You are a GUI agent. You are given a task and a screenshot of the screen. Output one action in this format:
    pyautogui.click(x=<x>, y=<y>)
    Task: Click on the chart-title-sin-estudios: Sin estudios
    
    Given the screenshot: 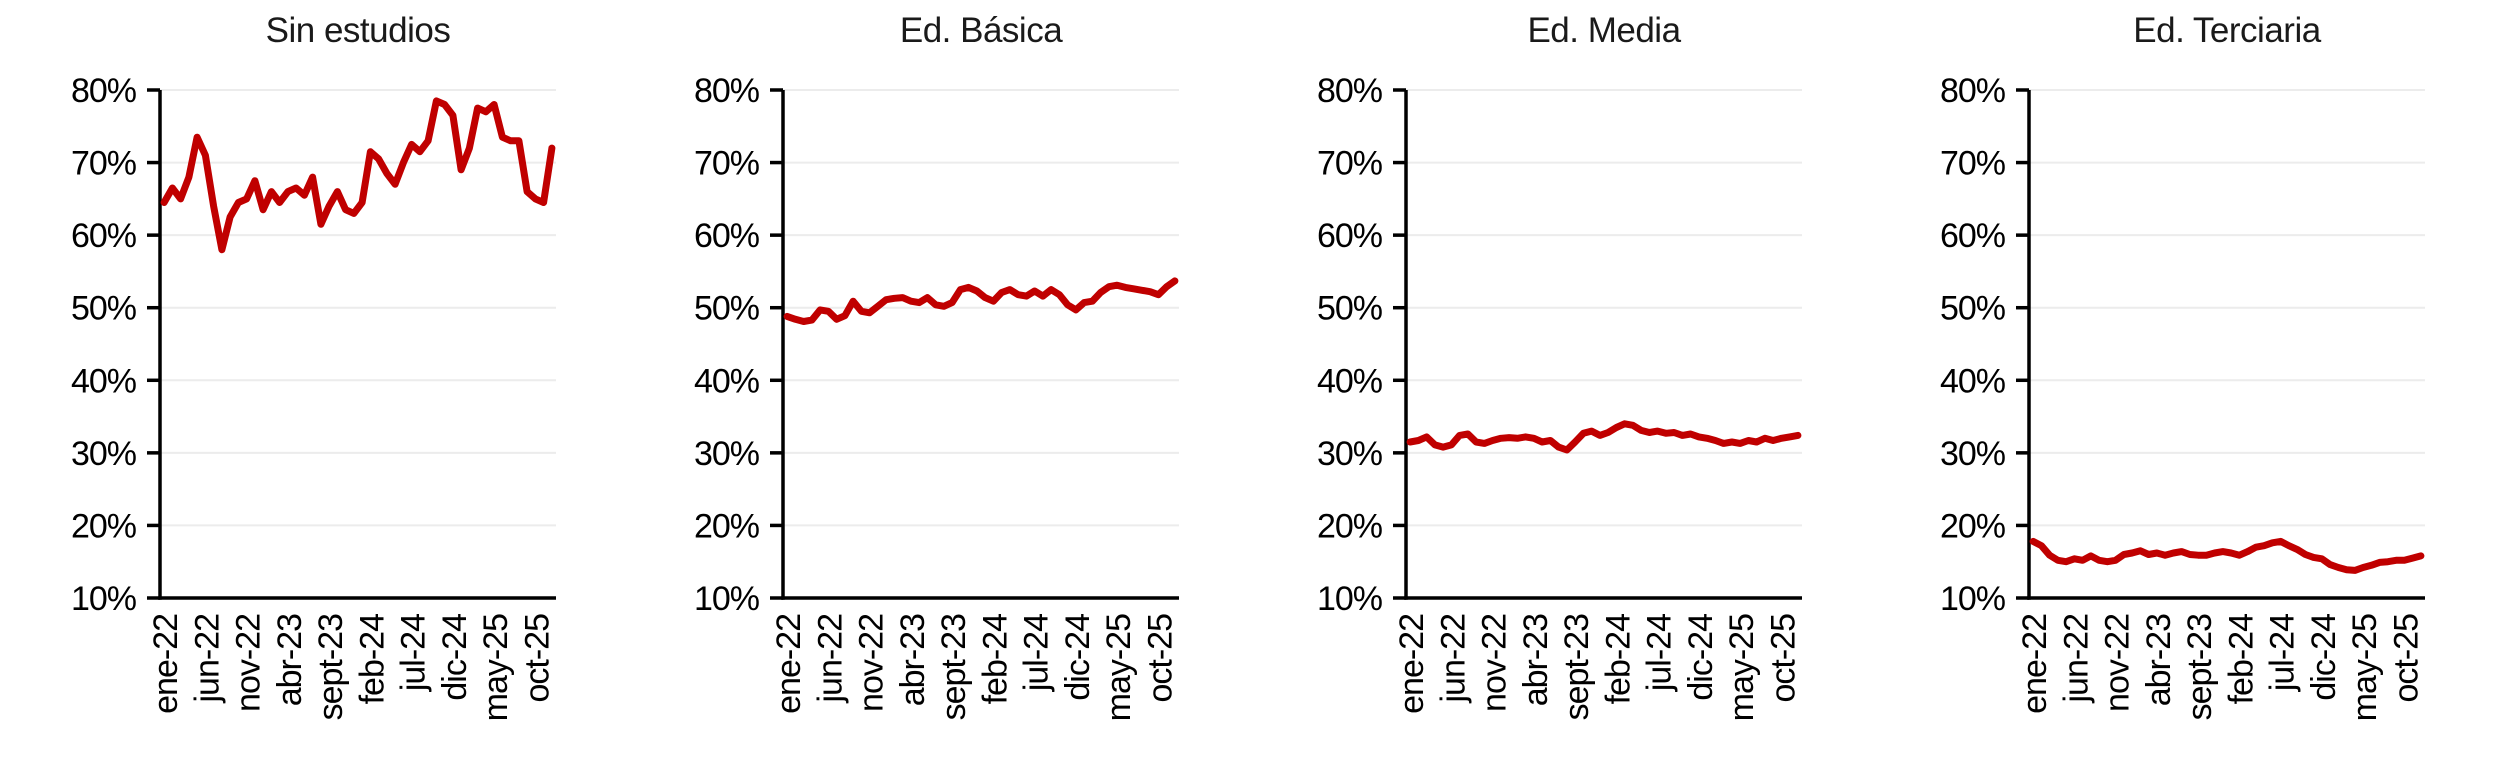 What is the action you would take?
    pyautogui.click(x=358, y=30)
    